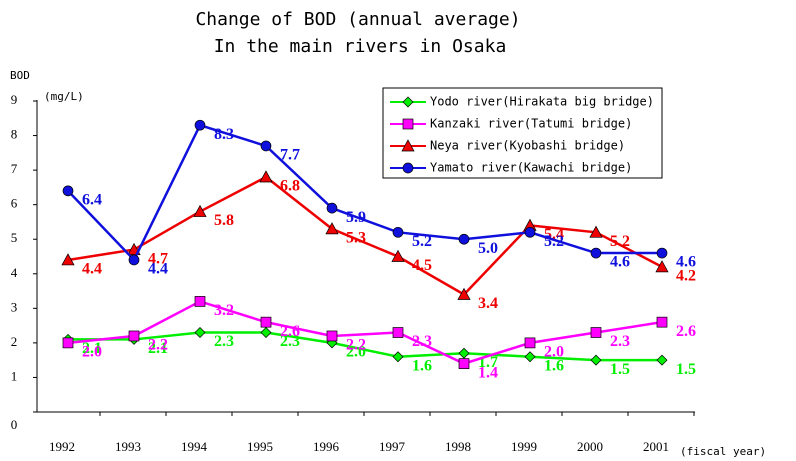 The height and width of the screenshot is (461, 796). I want to click on legend-label: Yodo river(Hirakata big bridge), so click(542, 102).